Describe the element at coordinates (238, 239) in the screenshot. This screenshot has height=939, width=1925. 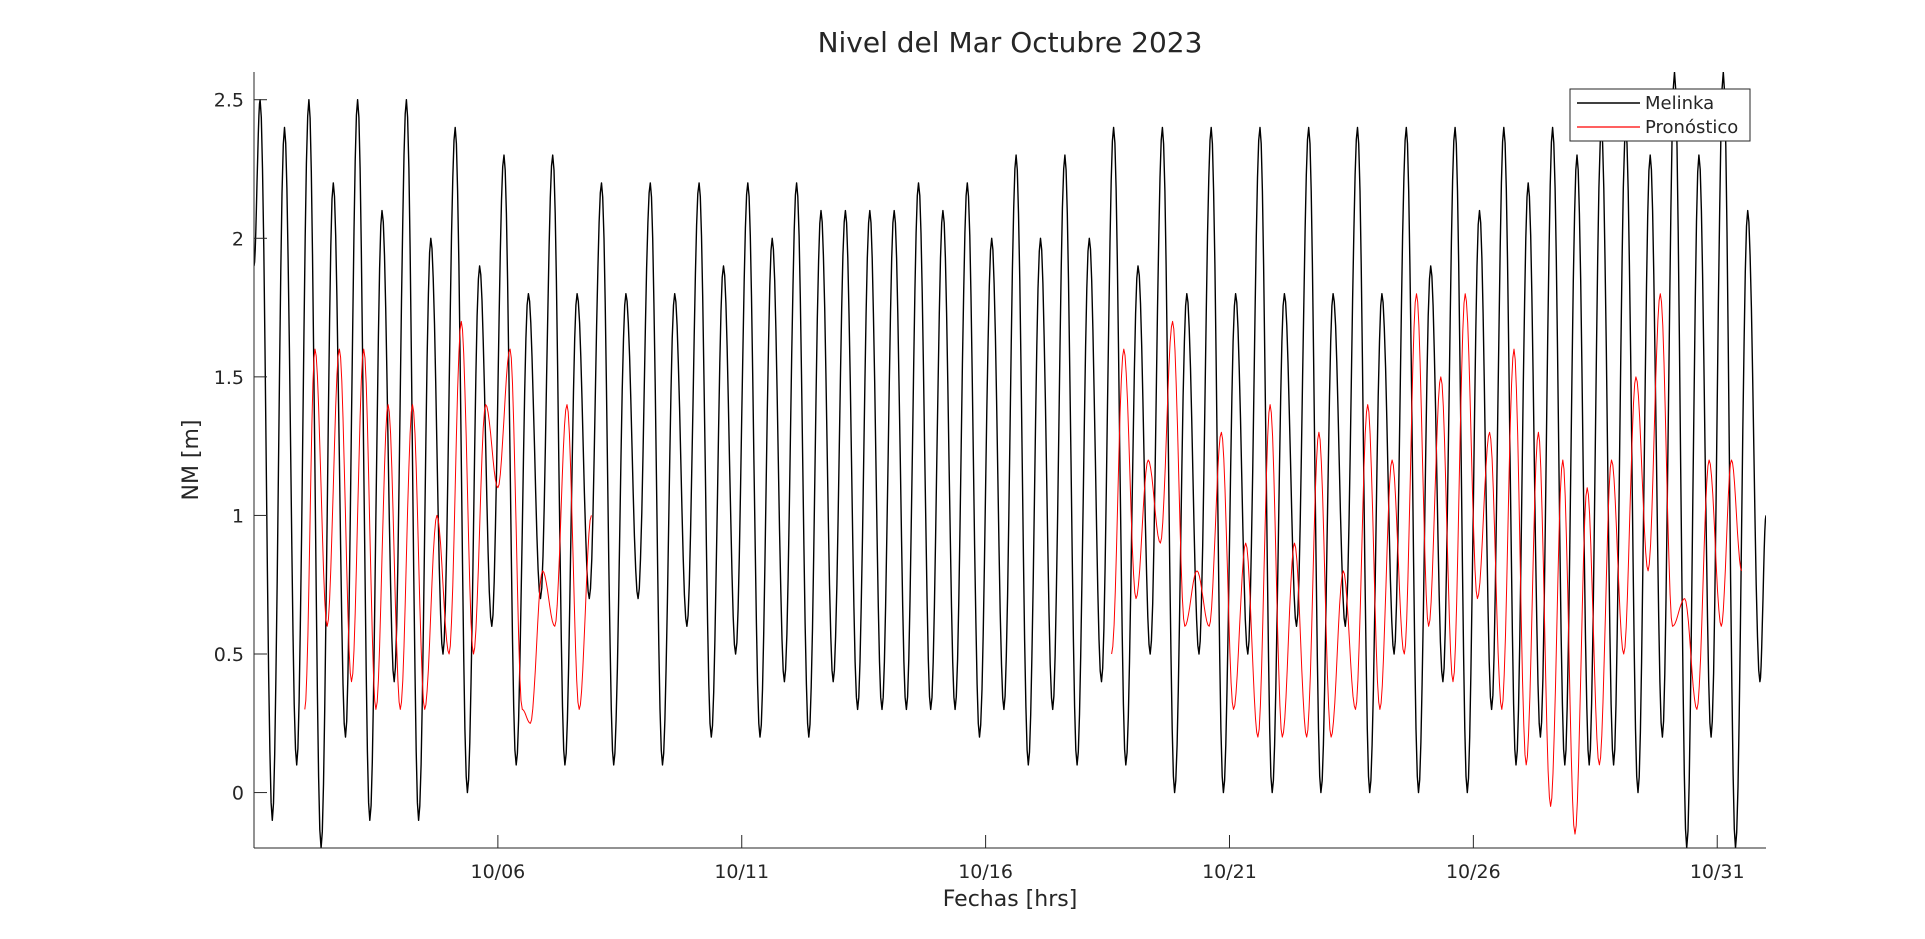
I see `y-tick-label: 2` at that location.